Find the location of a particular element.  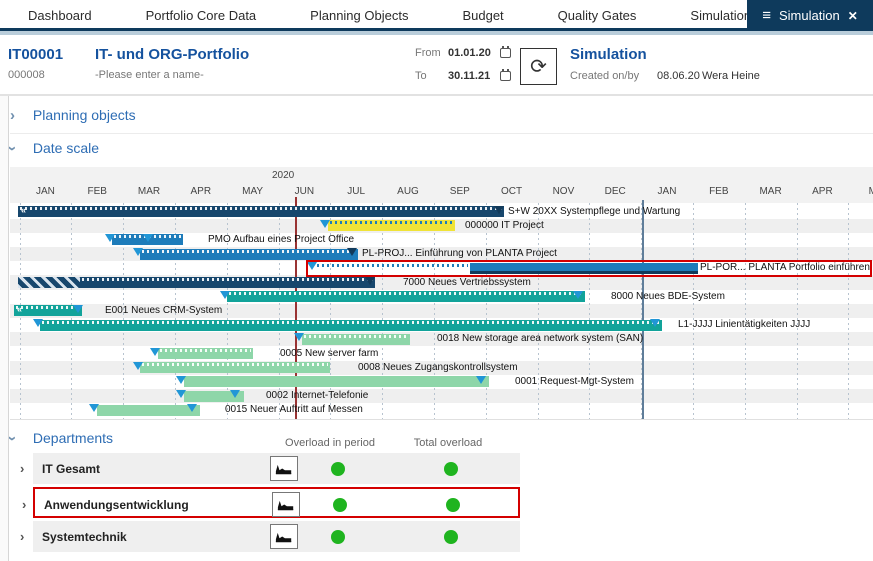

month-label: SEP is located at coordinates (459, 191).